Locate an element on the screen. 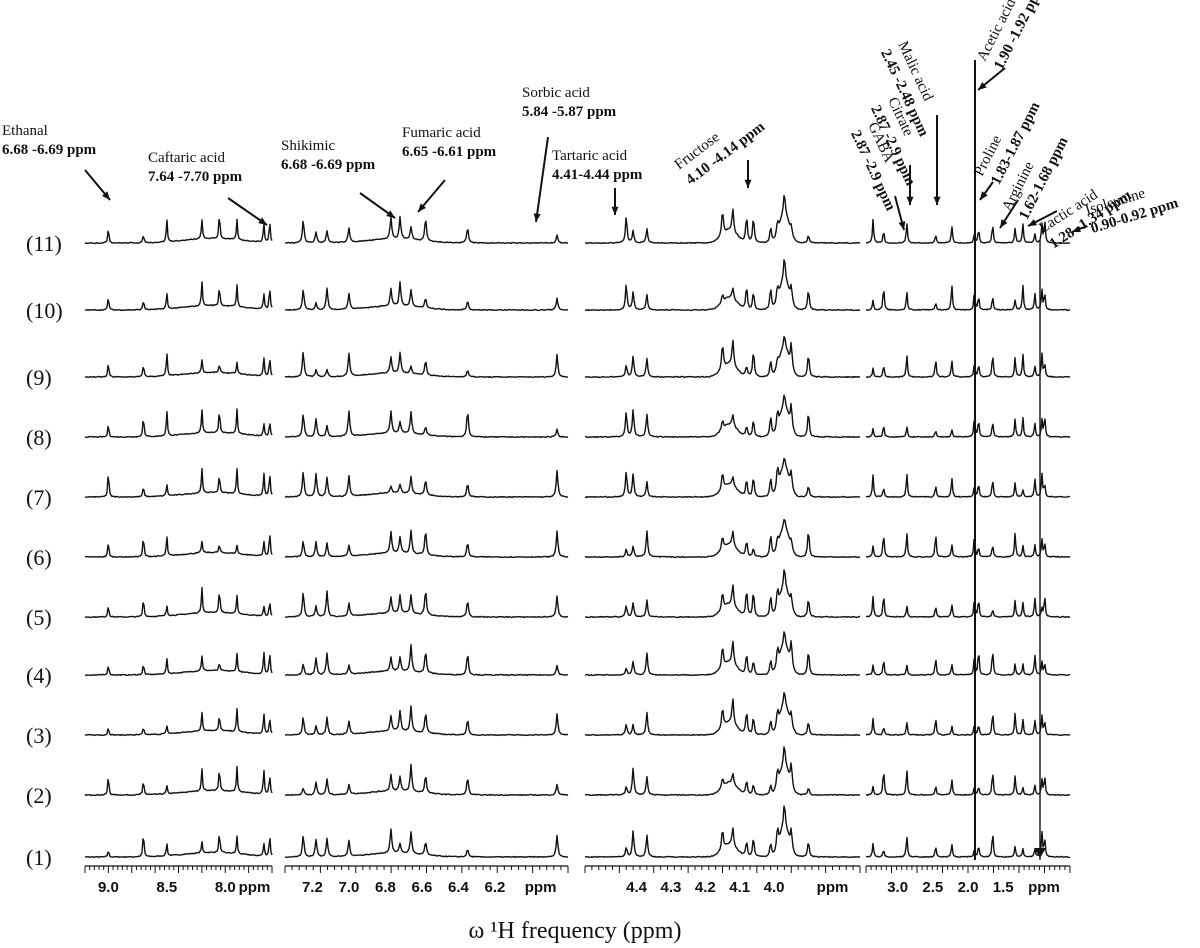  annotation-arrow is located at coordinates (542, 179).